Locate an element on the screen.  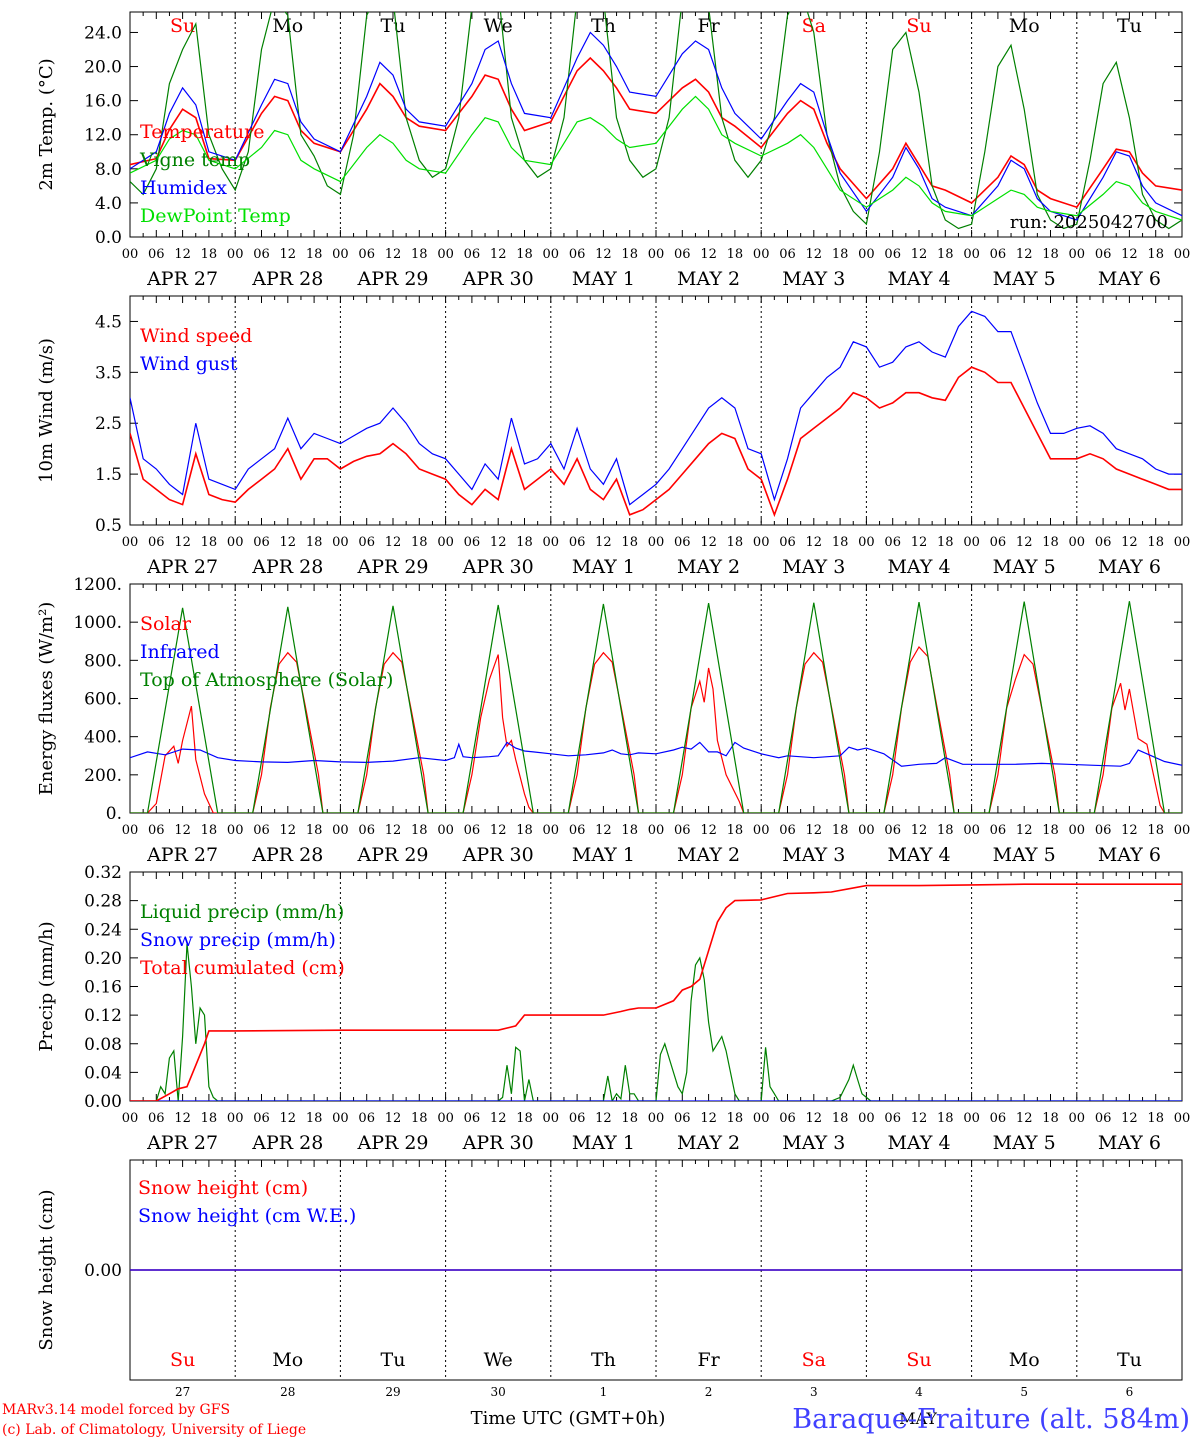
series-line-wind-speed is located at coordinates (656, 442).